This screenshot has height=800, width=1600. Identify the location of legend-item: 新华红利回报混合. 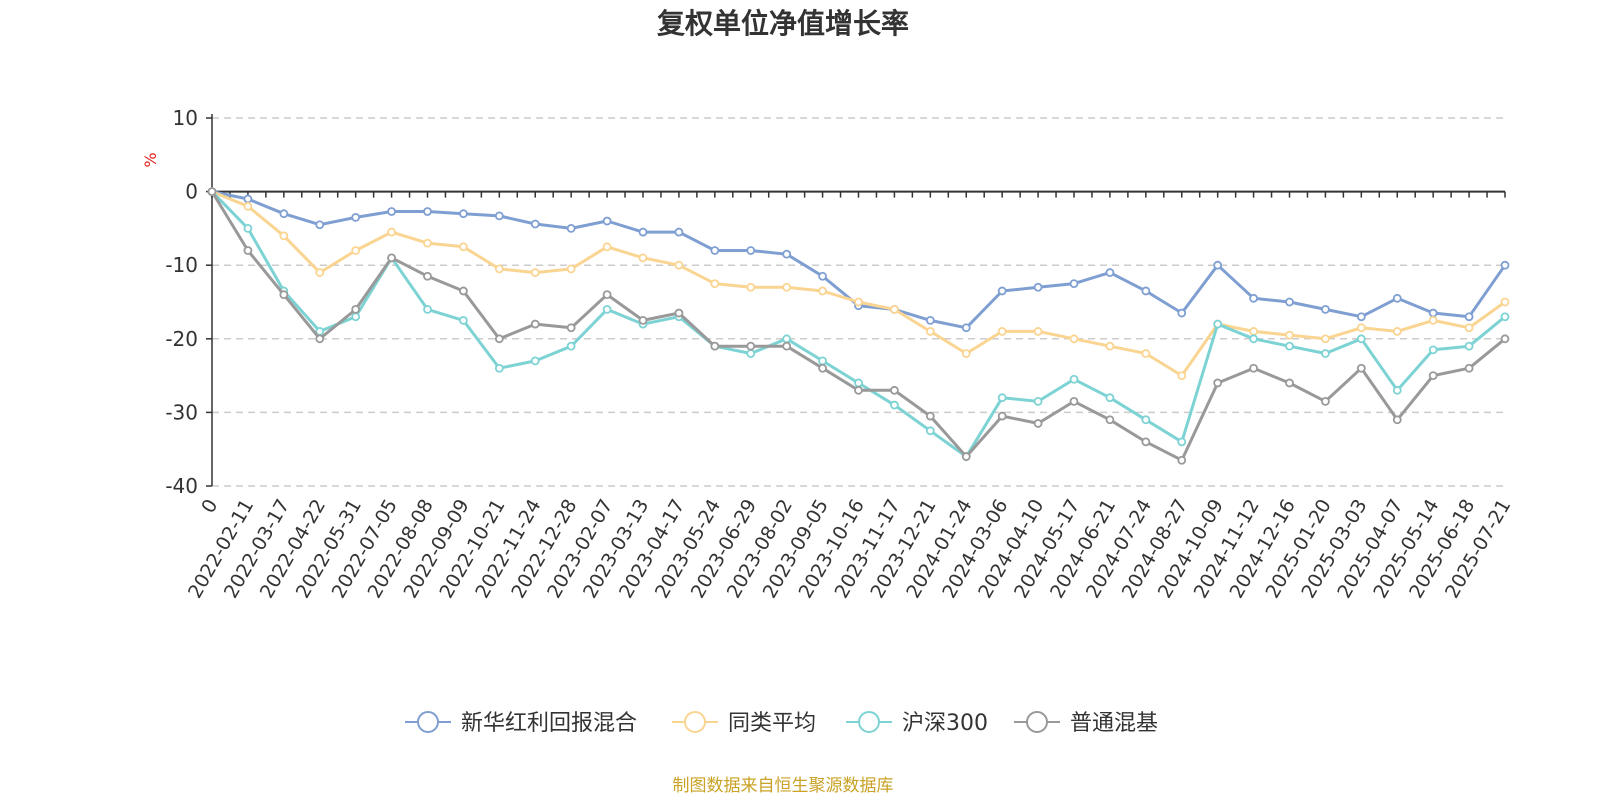
(521, 723).